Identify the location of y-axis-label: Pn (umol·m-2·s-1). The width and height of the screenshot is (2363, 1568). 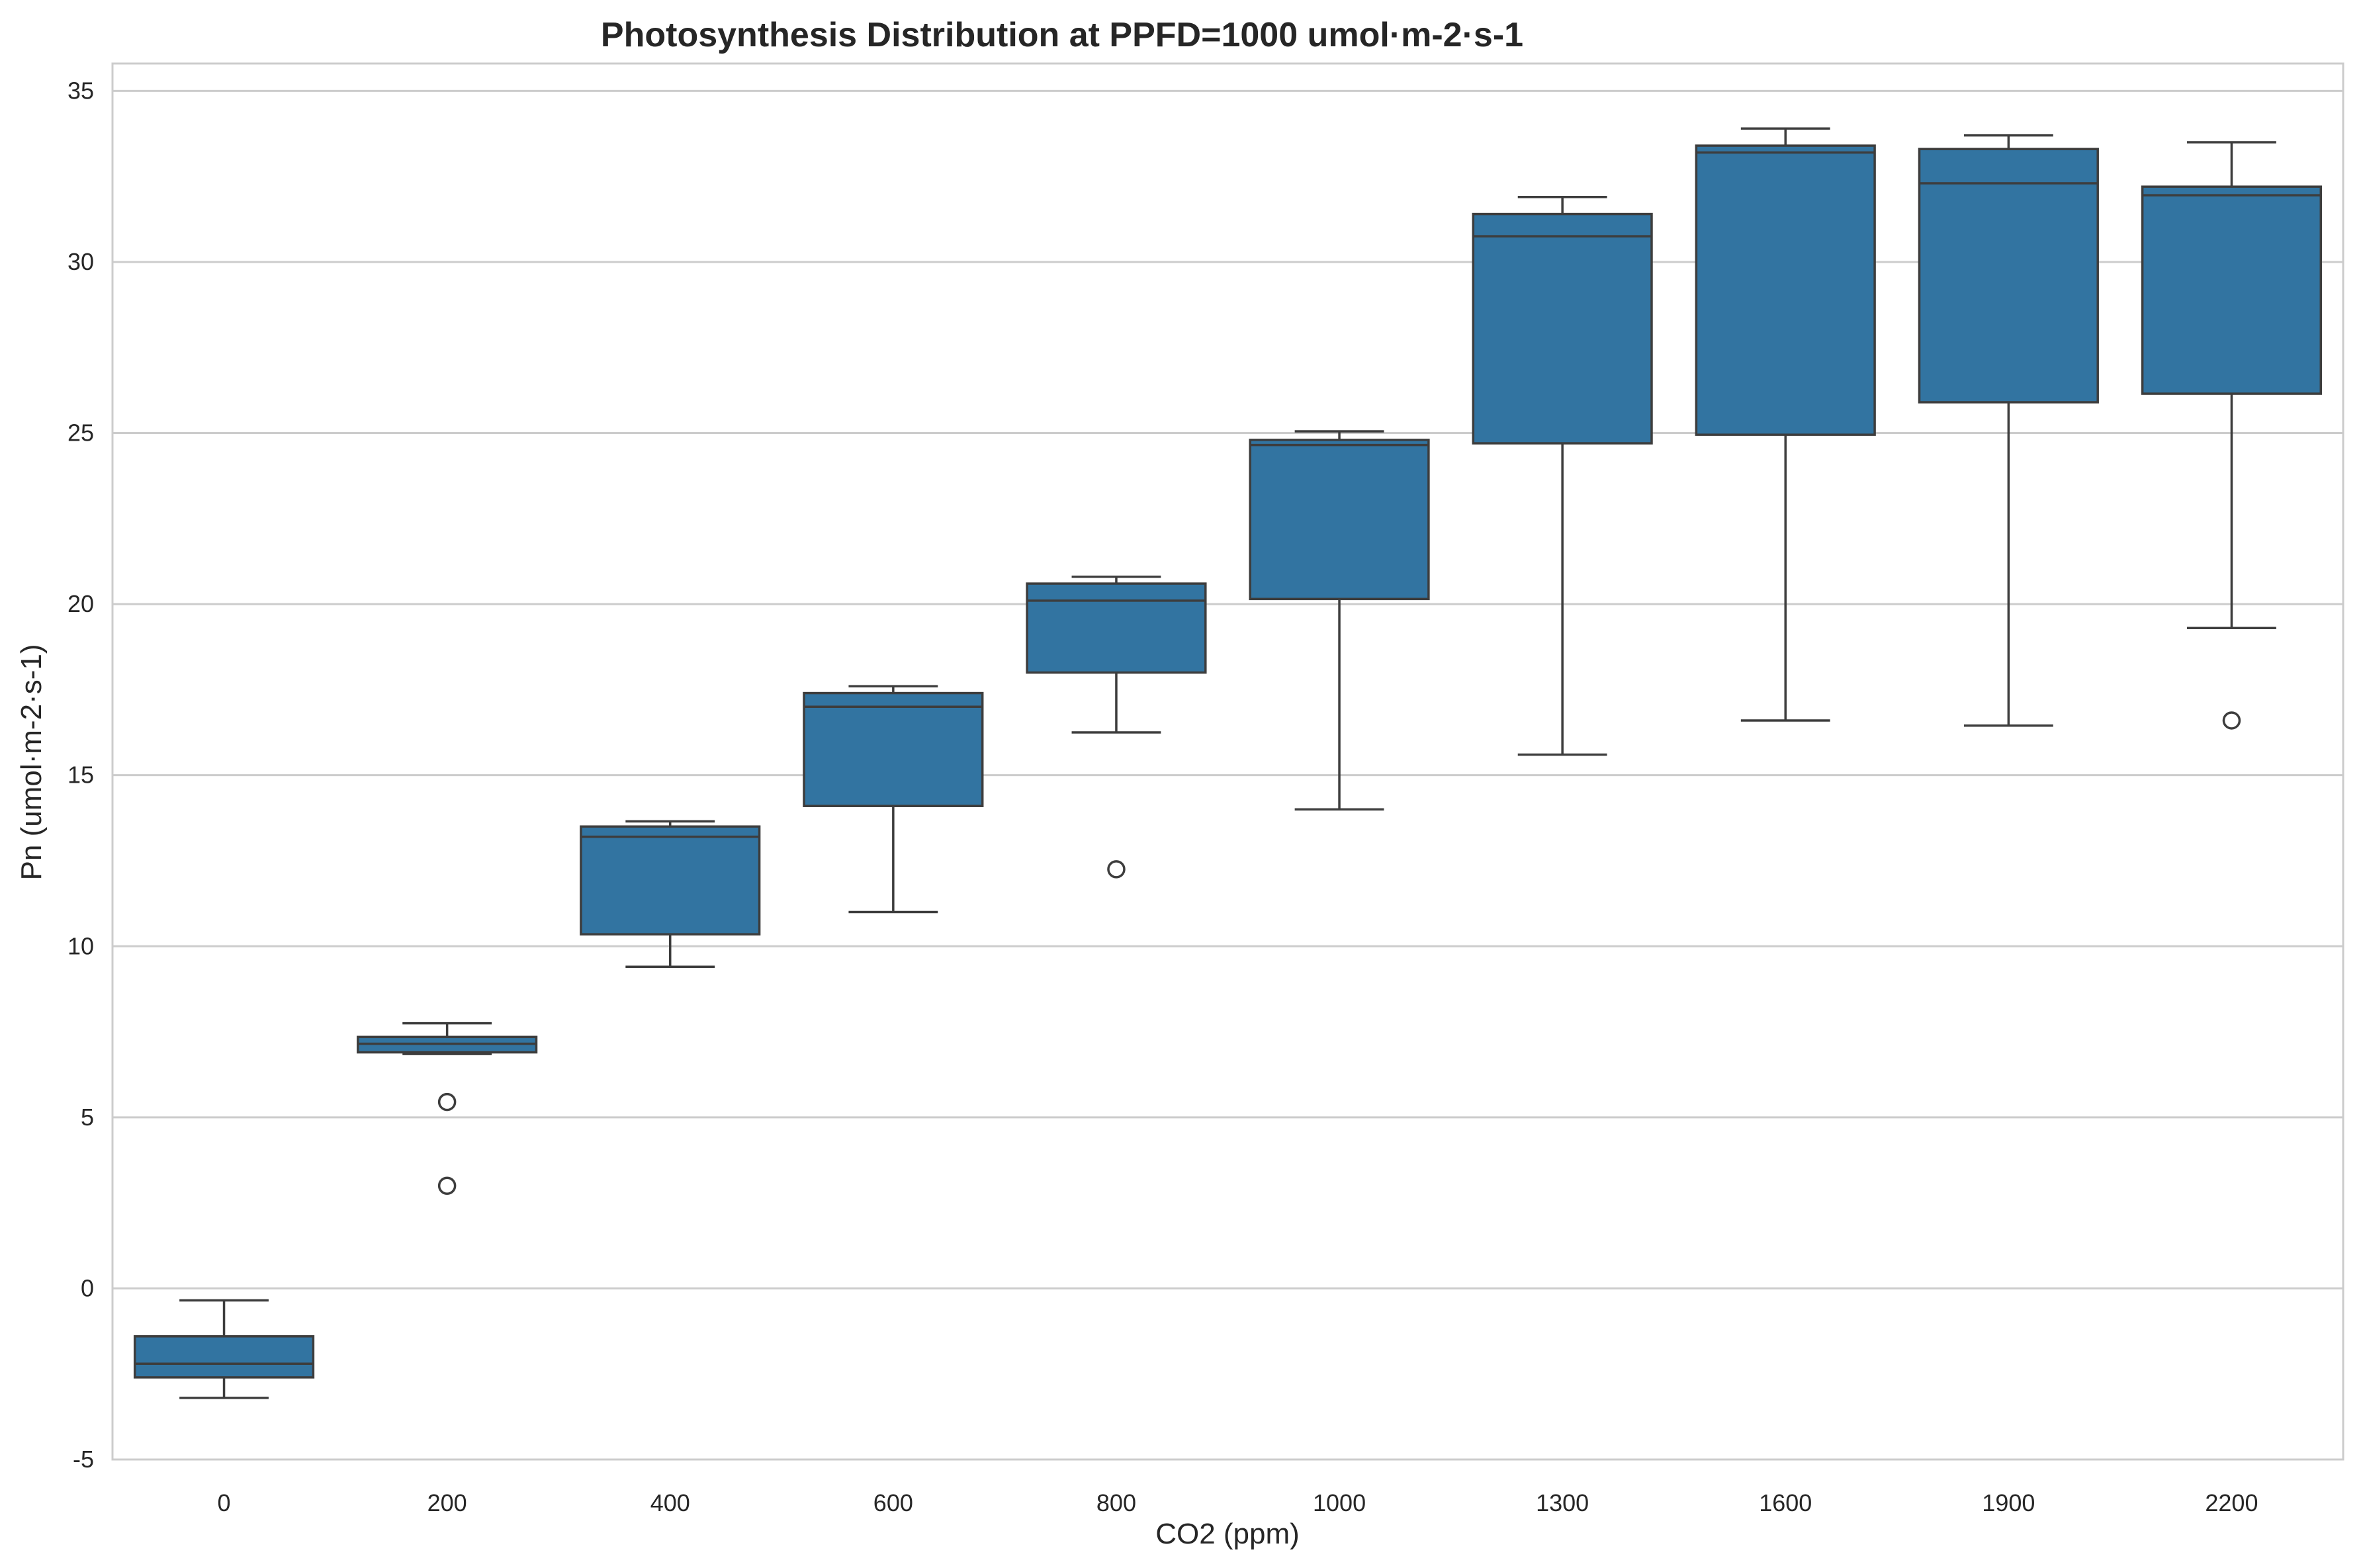
(31, 763).